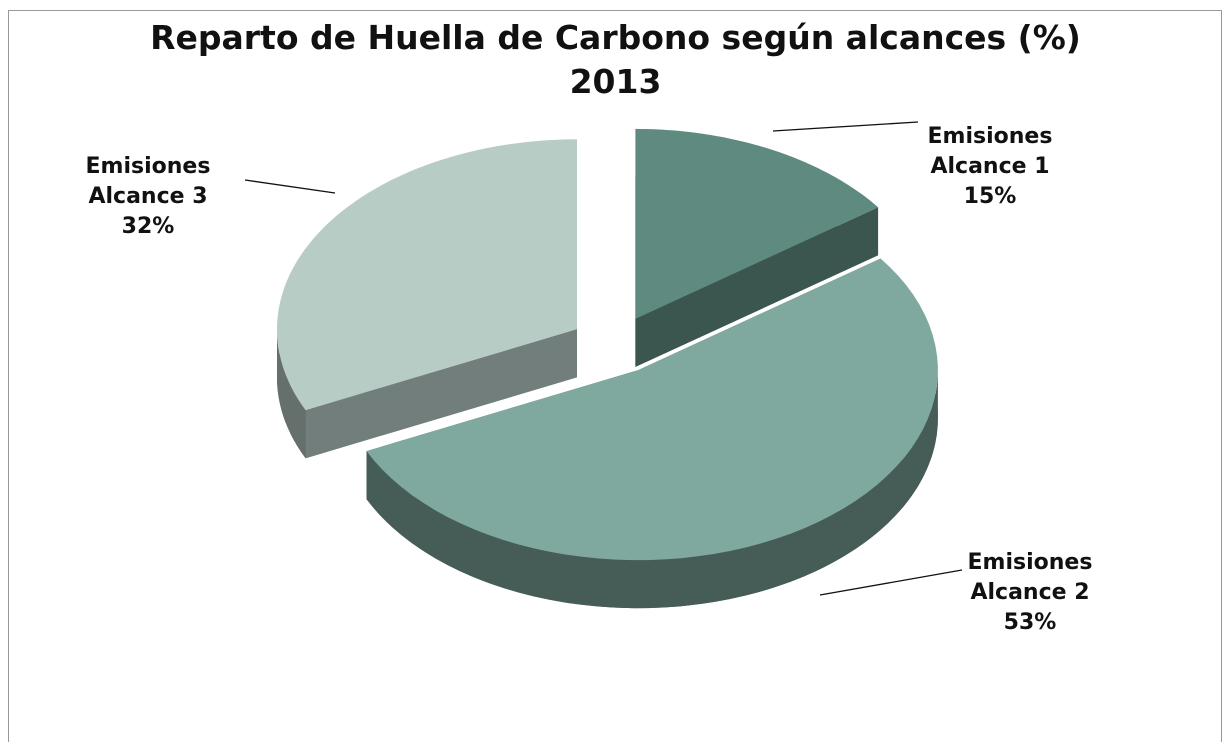 The image size is (1231, 742). I want to click on value-label: 32%, so click(148, 226).